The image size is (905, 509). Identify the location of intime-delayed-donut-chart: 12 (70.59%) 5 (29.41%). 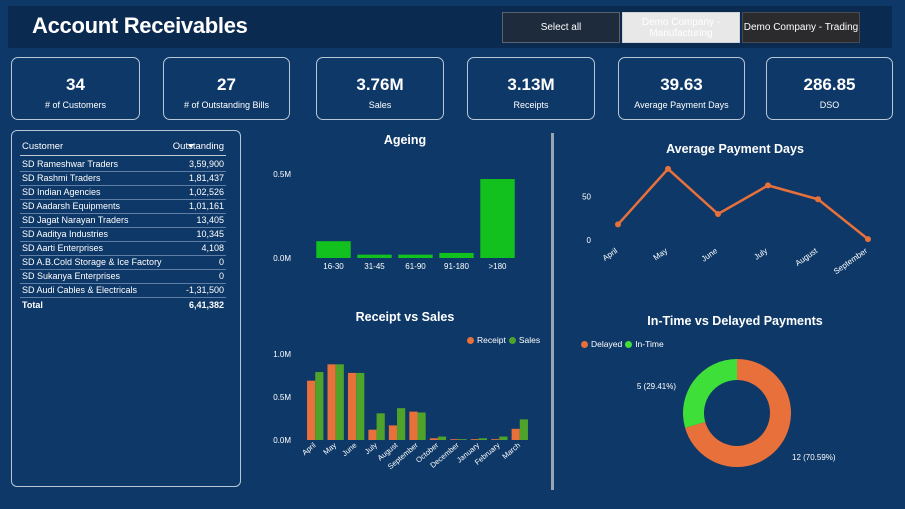
(736, 413).